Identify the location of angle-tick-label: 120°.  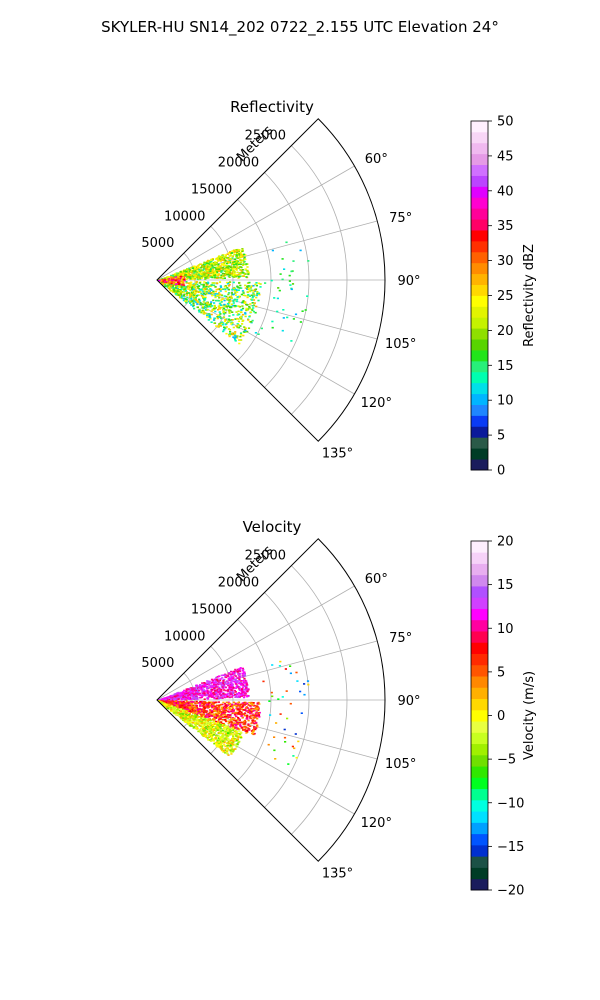
(376, 823).